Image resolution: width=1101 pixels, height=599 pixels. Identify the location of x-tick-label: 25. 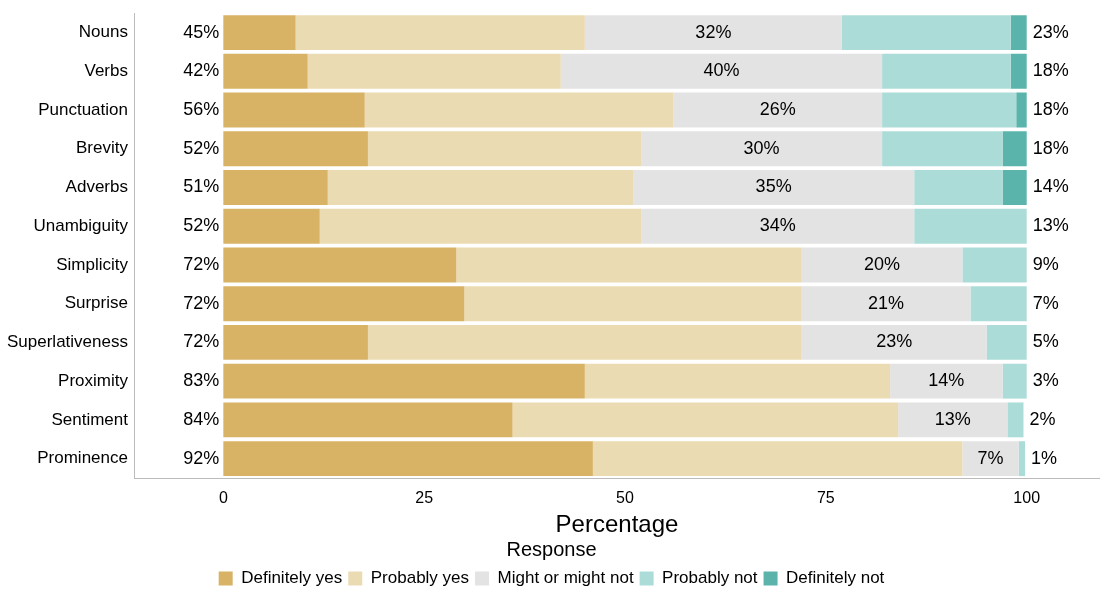
(424, 498).